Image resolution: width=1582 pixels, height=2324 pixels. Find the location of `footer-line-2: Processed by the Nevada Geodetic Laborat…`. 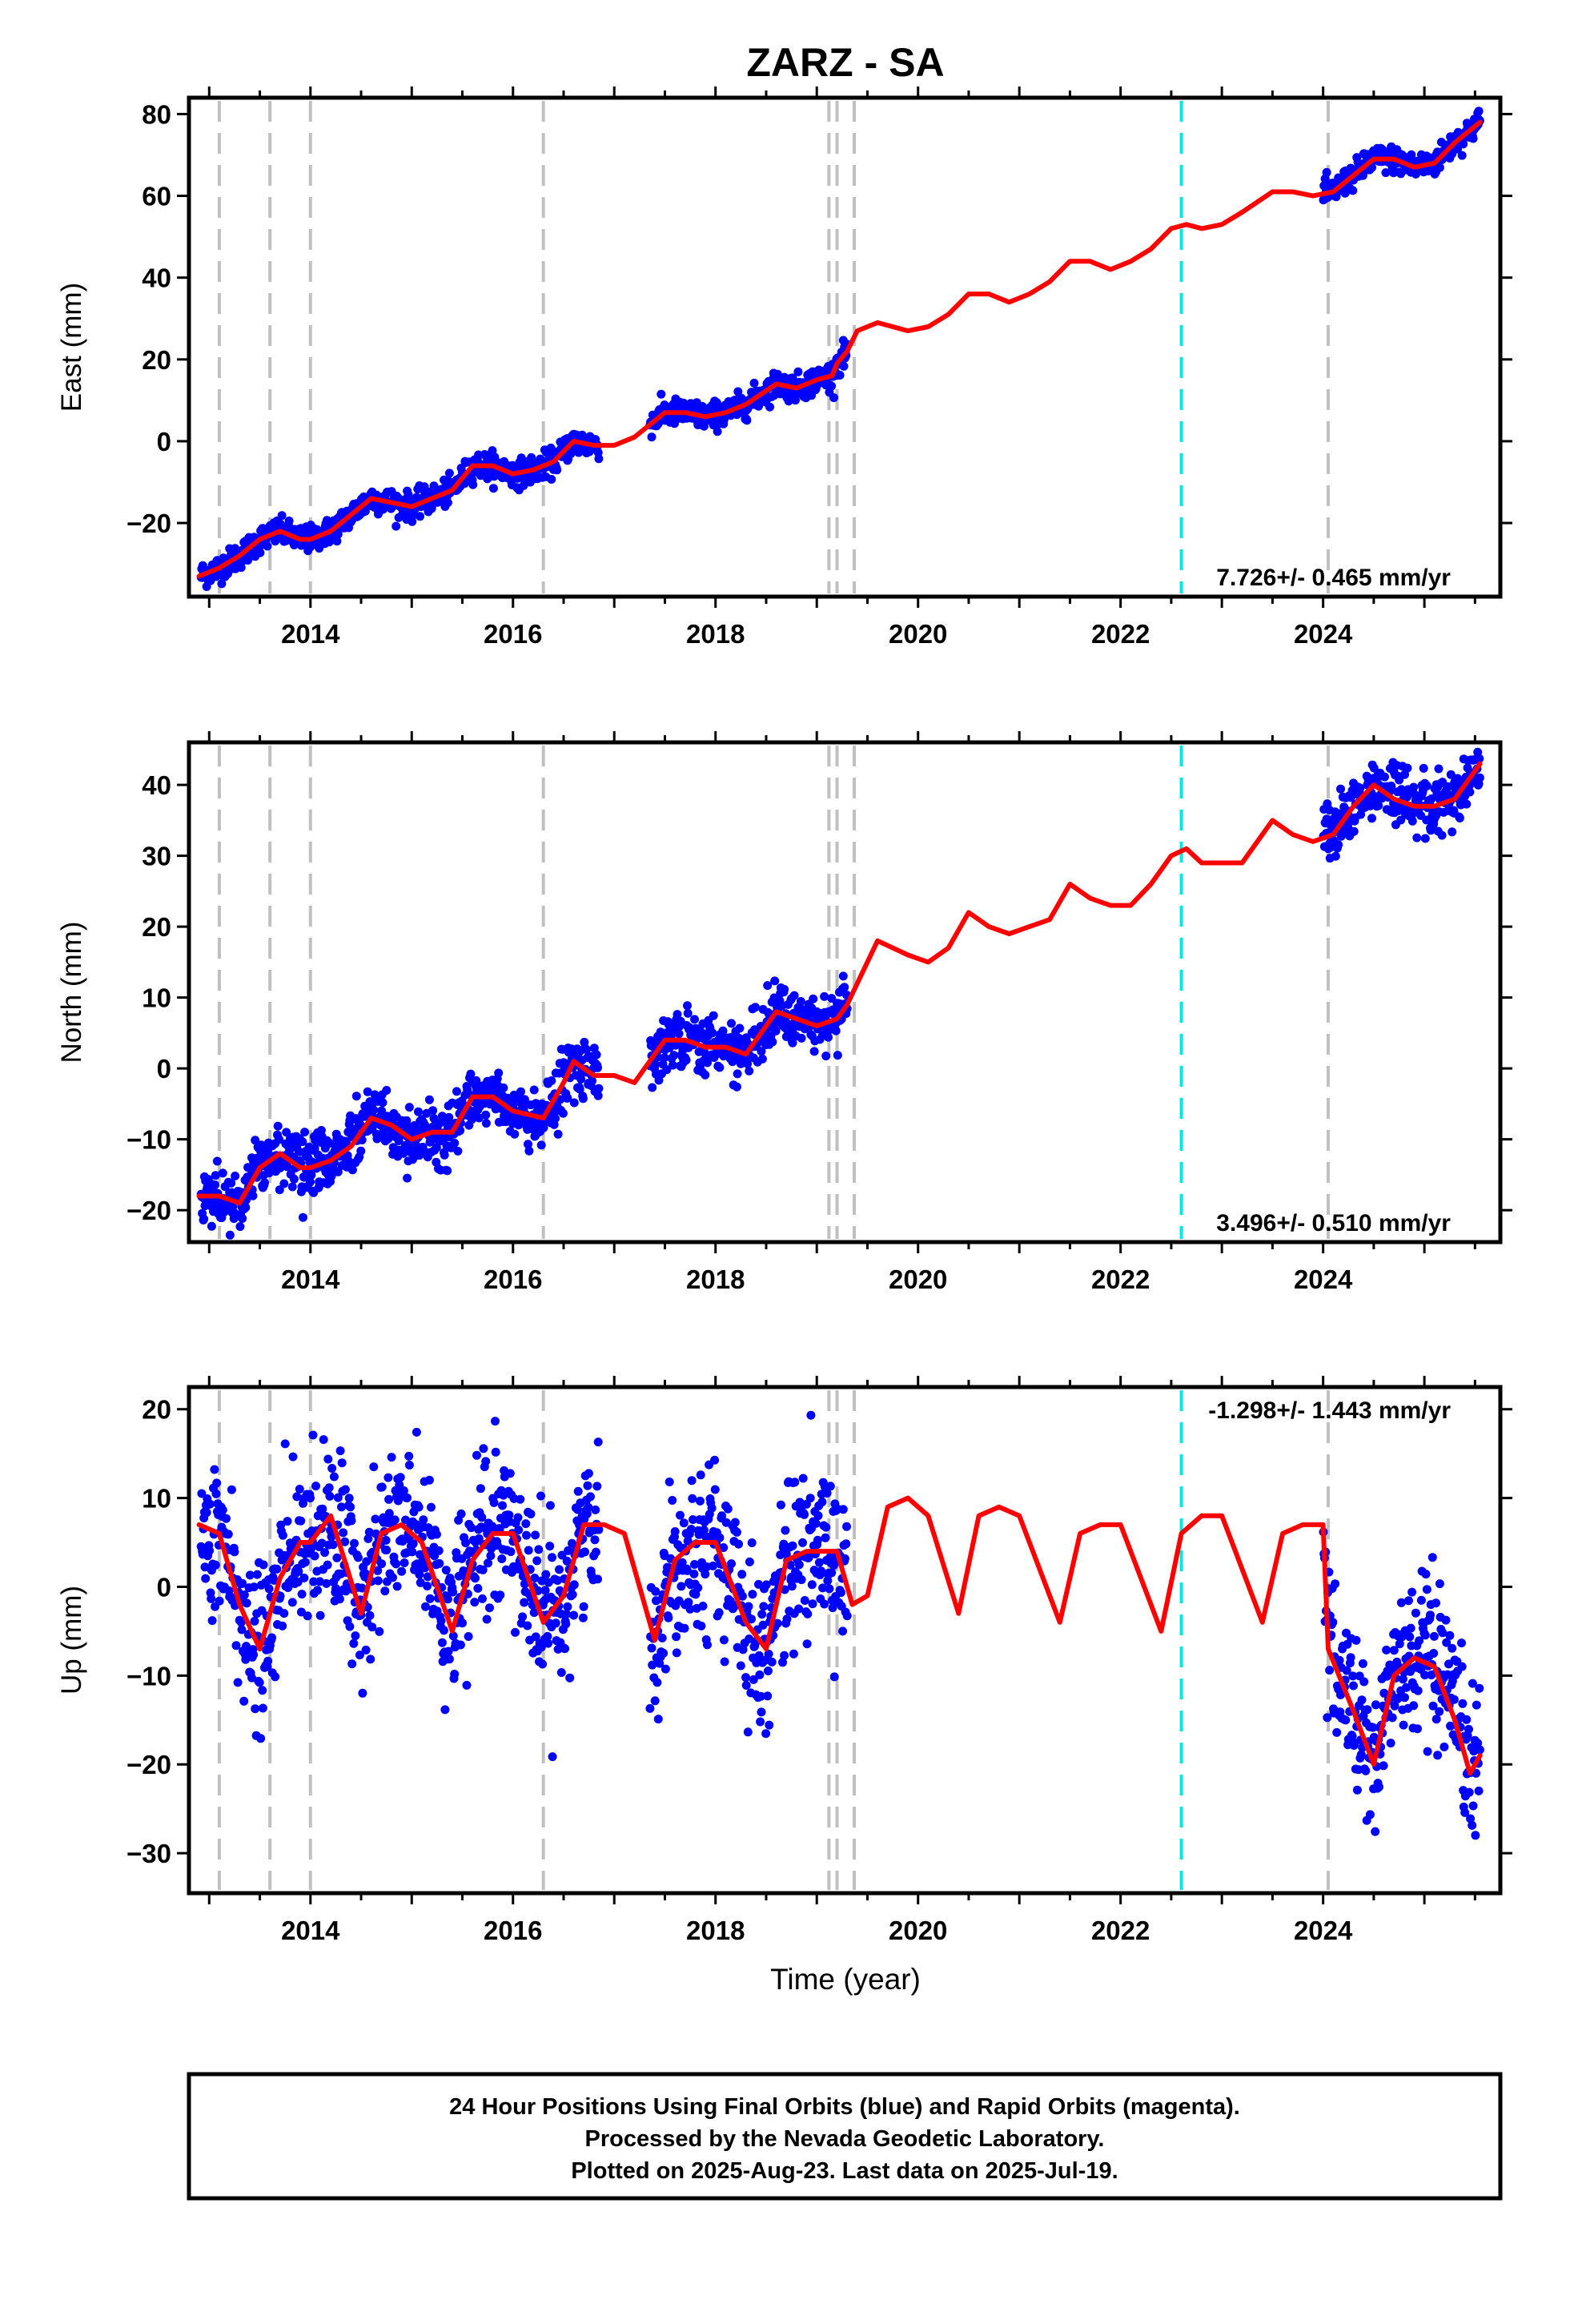

footer-line-2: Processed by the Nevada Geodetic Laborat… is located at coordinates (845, 2139).